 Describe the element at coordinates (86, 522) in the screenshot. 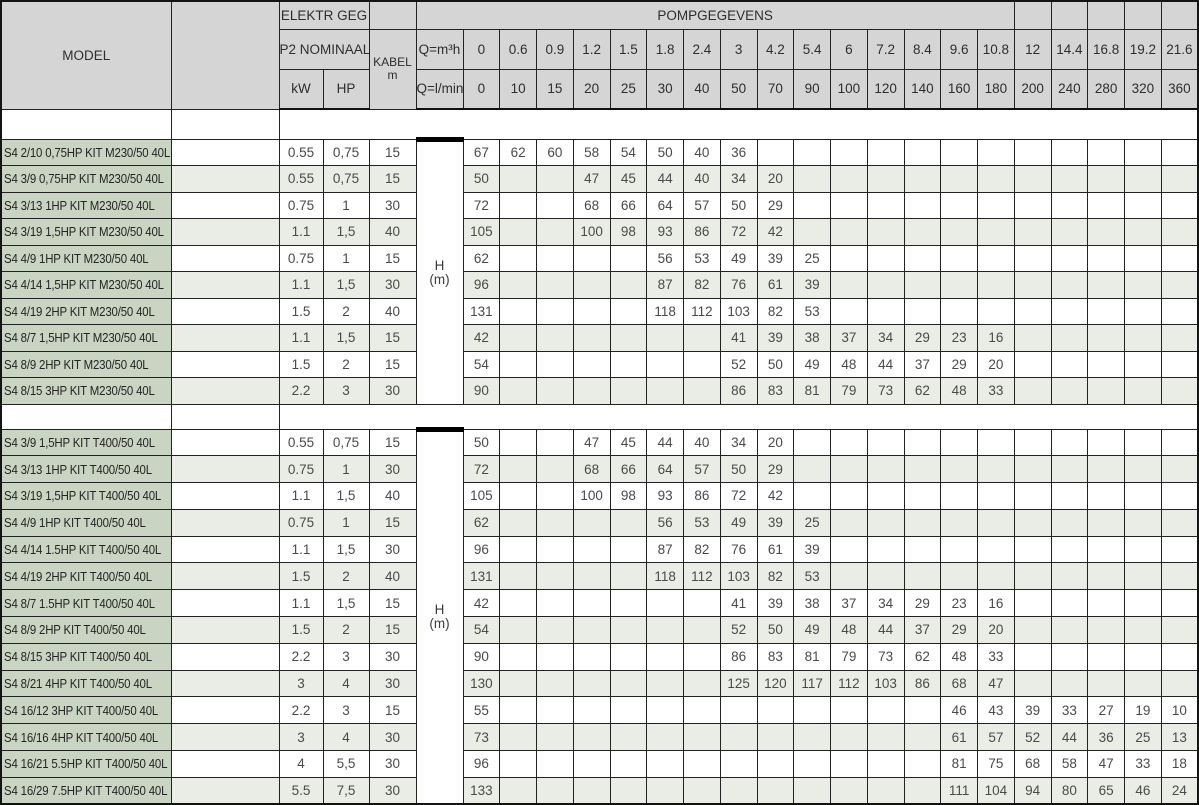

I see `model-cell: S4 4/9 1HP KIT T400/50 40L` at that location.